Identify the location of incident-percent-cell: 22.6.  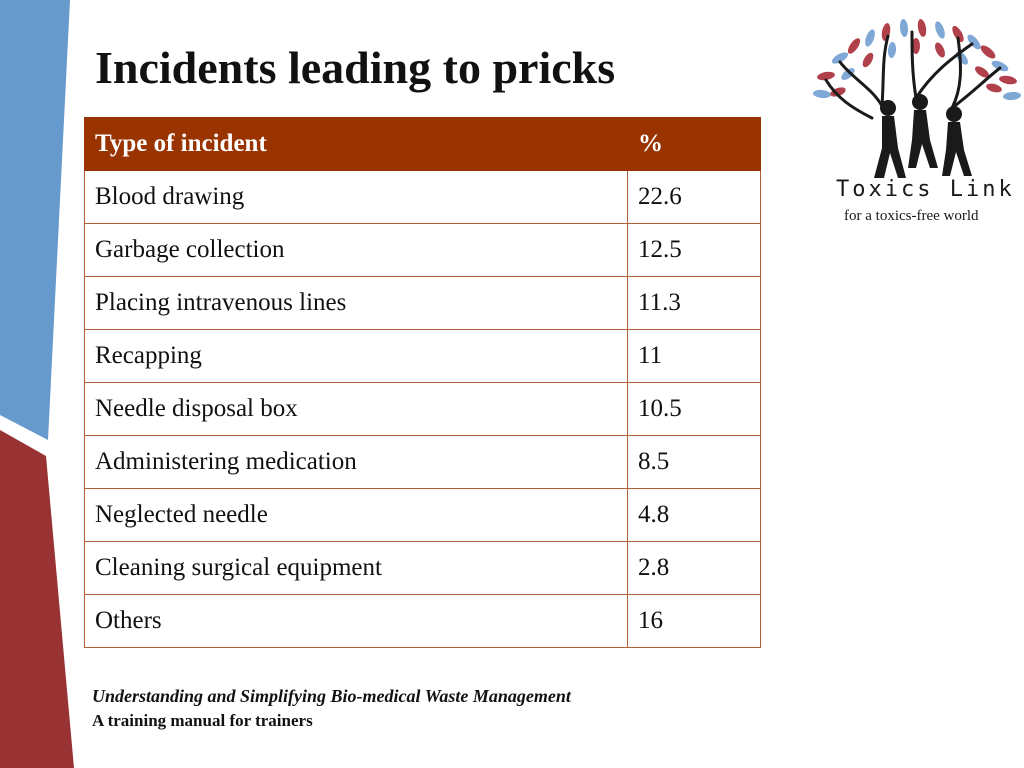
(694, 197).